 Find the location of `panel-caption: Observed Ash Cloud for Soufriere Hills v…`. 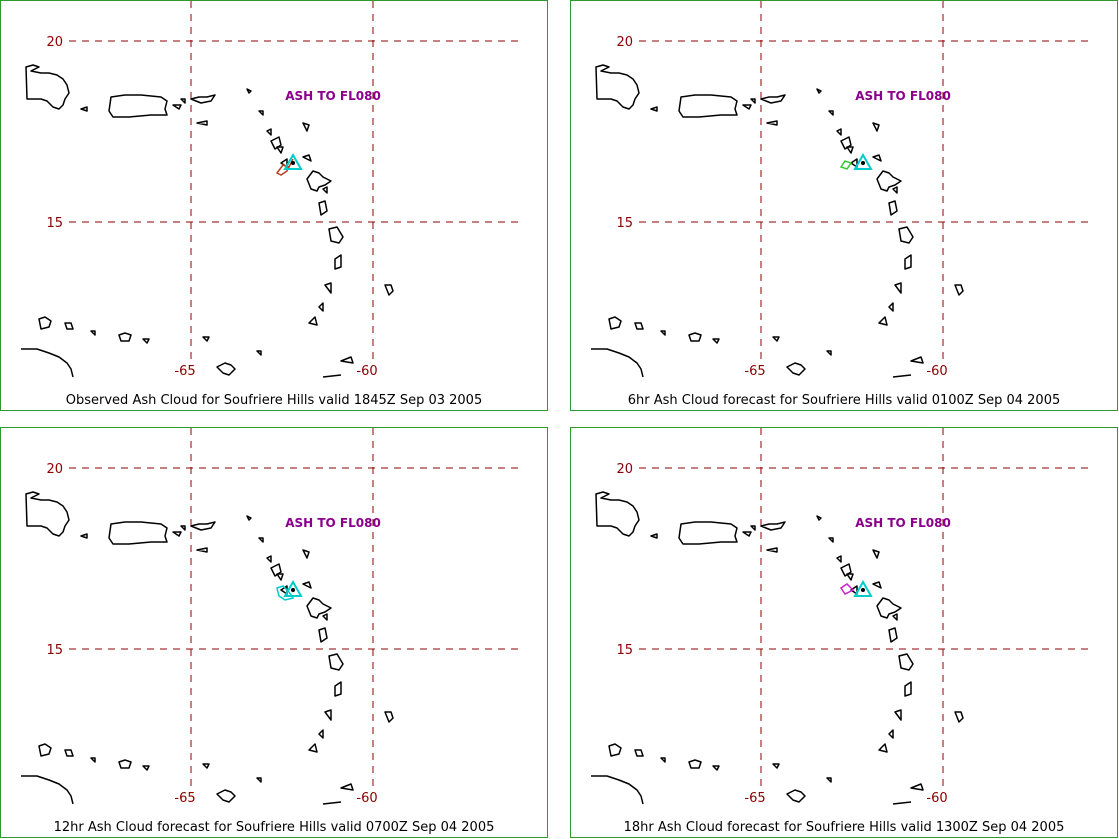

panel-caption: Observed Ash Cloud for Soufriere Hills v… is located at coordinates (274, 400).